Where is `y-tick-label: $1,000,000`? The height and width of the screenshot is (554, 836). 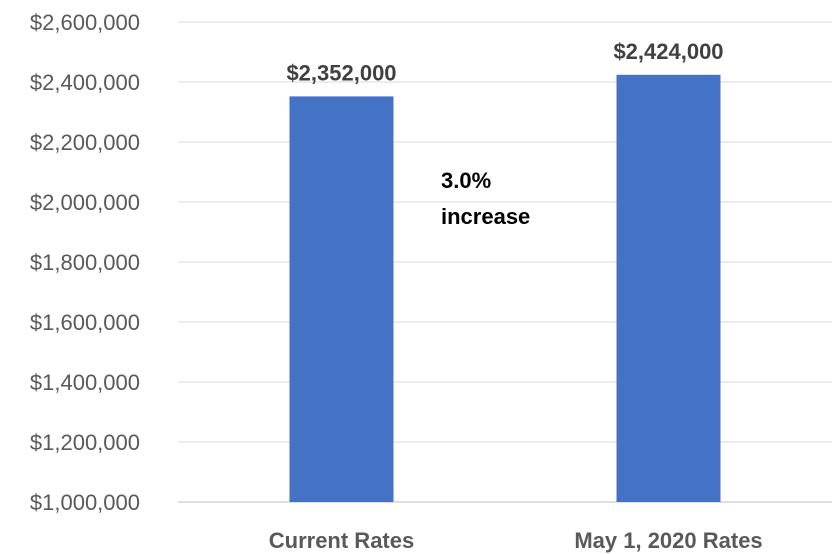
y-tick-label: $1,000,000 is located at coordinates (85, 502).